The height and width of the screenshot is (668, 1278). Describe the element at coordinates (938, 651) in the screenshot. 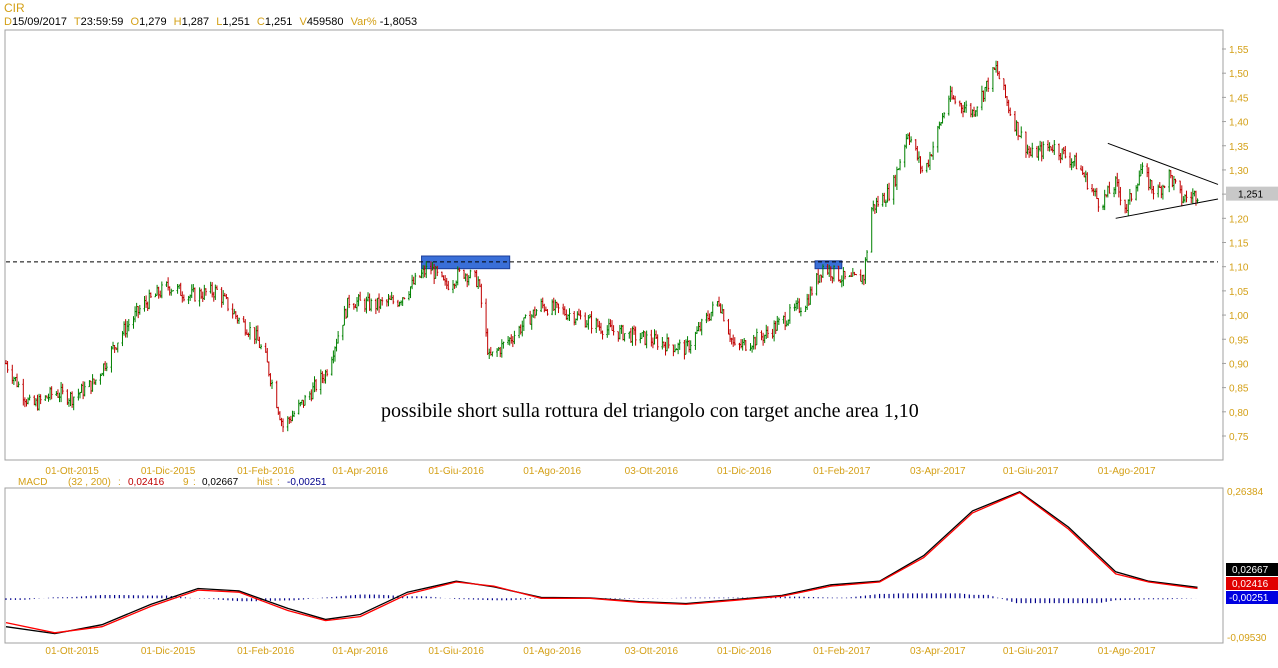

I see `macd-x-tick-label: 03-Apr-2017` at that location.